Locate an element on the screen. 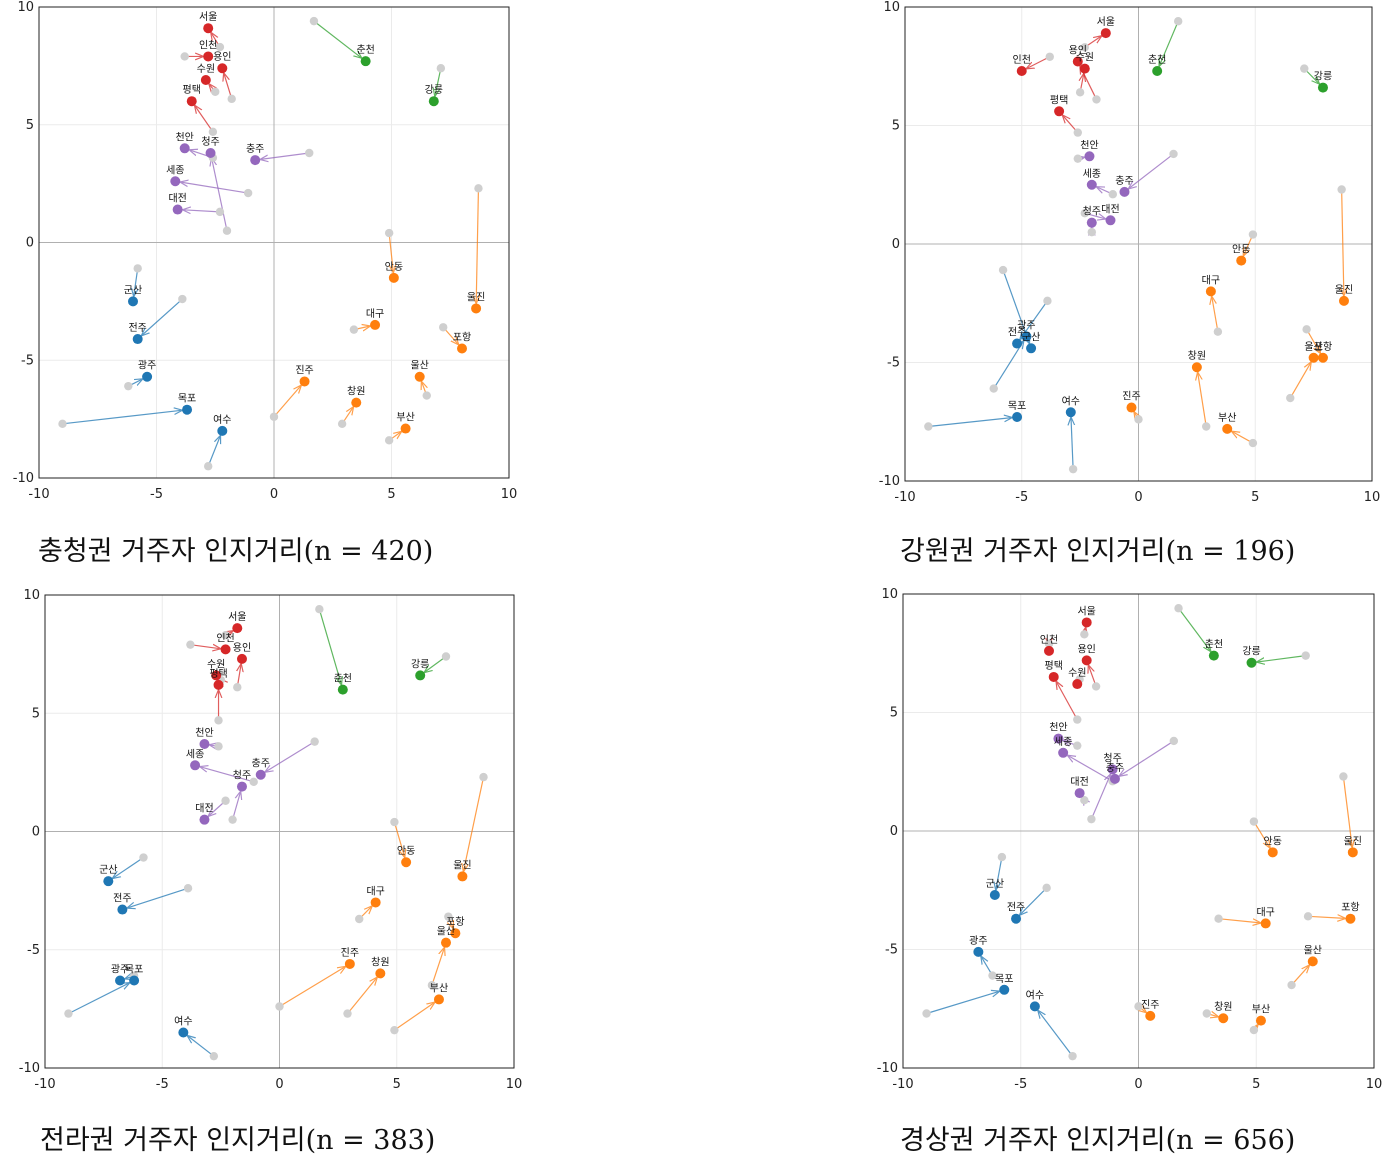 This screenshot has height=1157, width=1385. x-tick-label: 10 is located at coordinates (1374, 1084).